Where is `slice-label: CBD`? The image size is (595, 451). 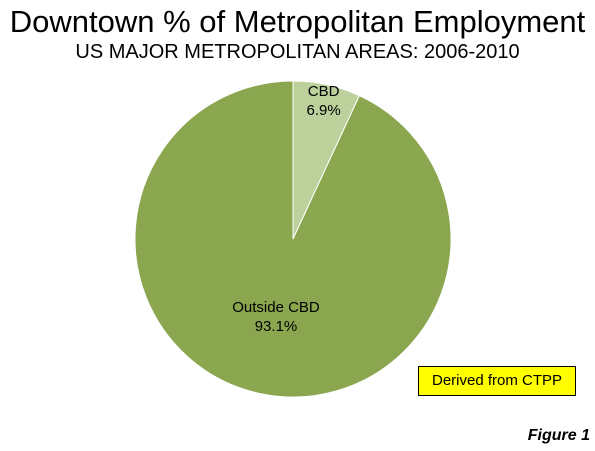
slice-label: CBD is located at coordinates (324, 91).